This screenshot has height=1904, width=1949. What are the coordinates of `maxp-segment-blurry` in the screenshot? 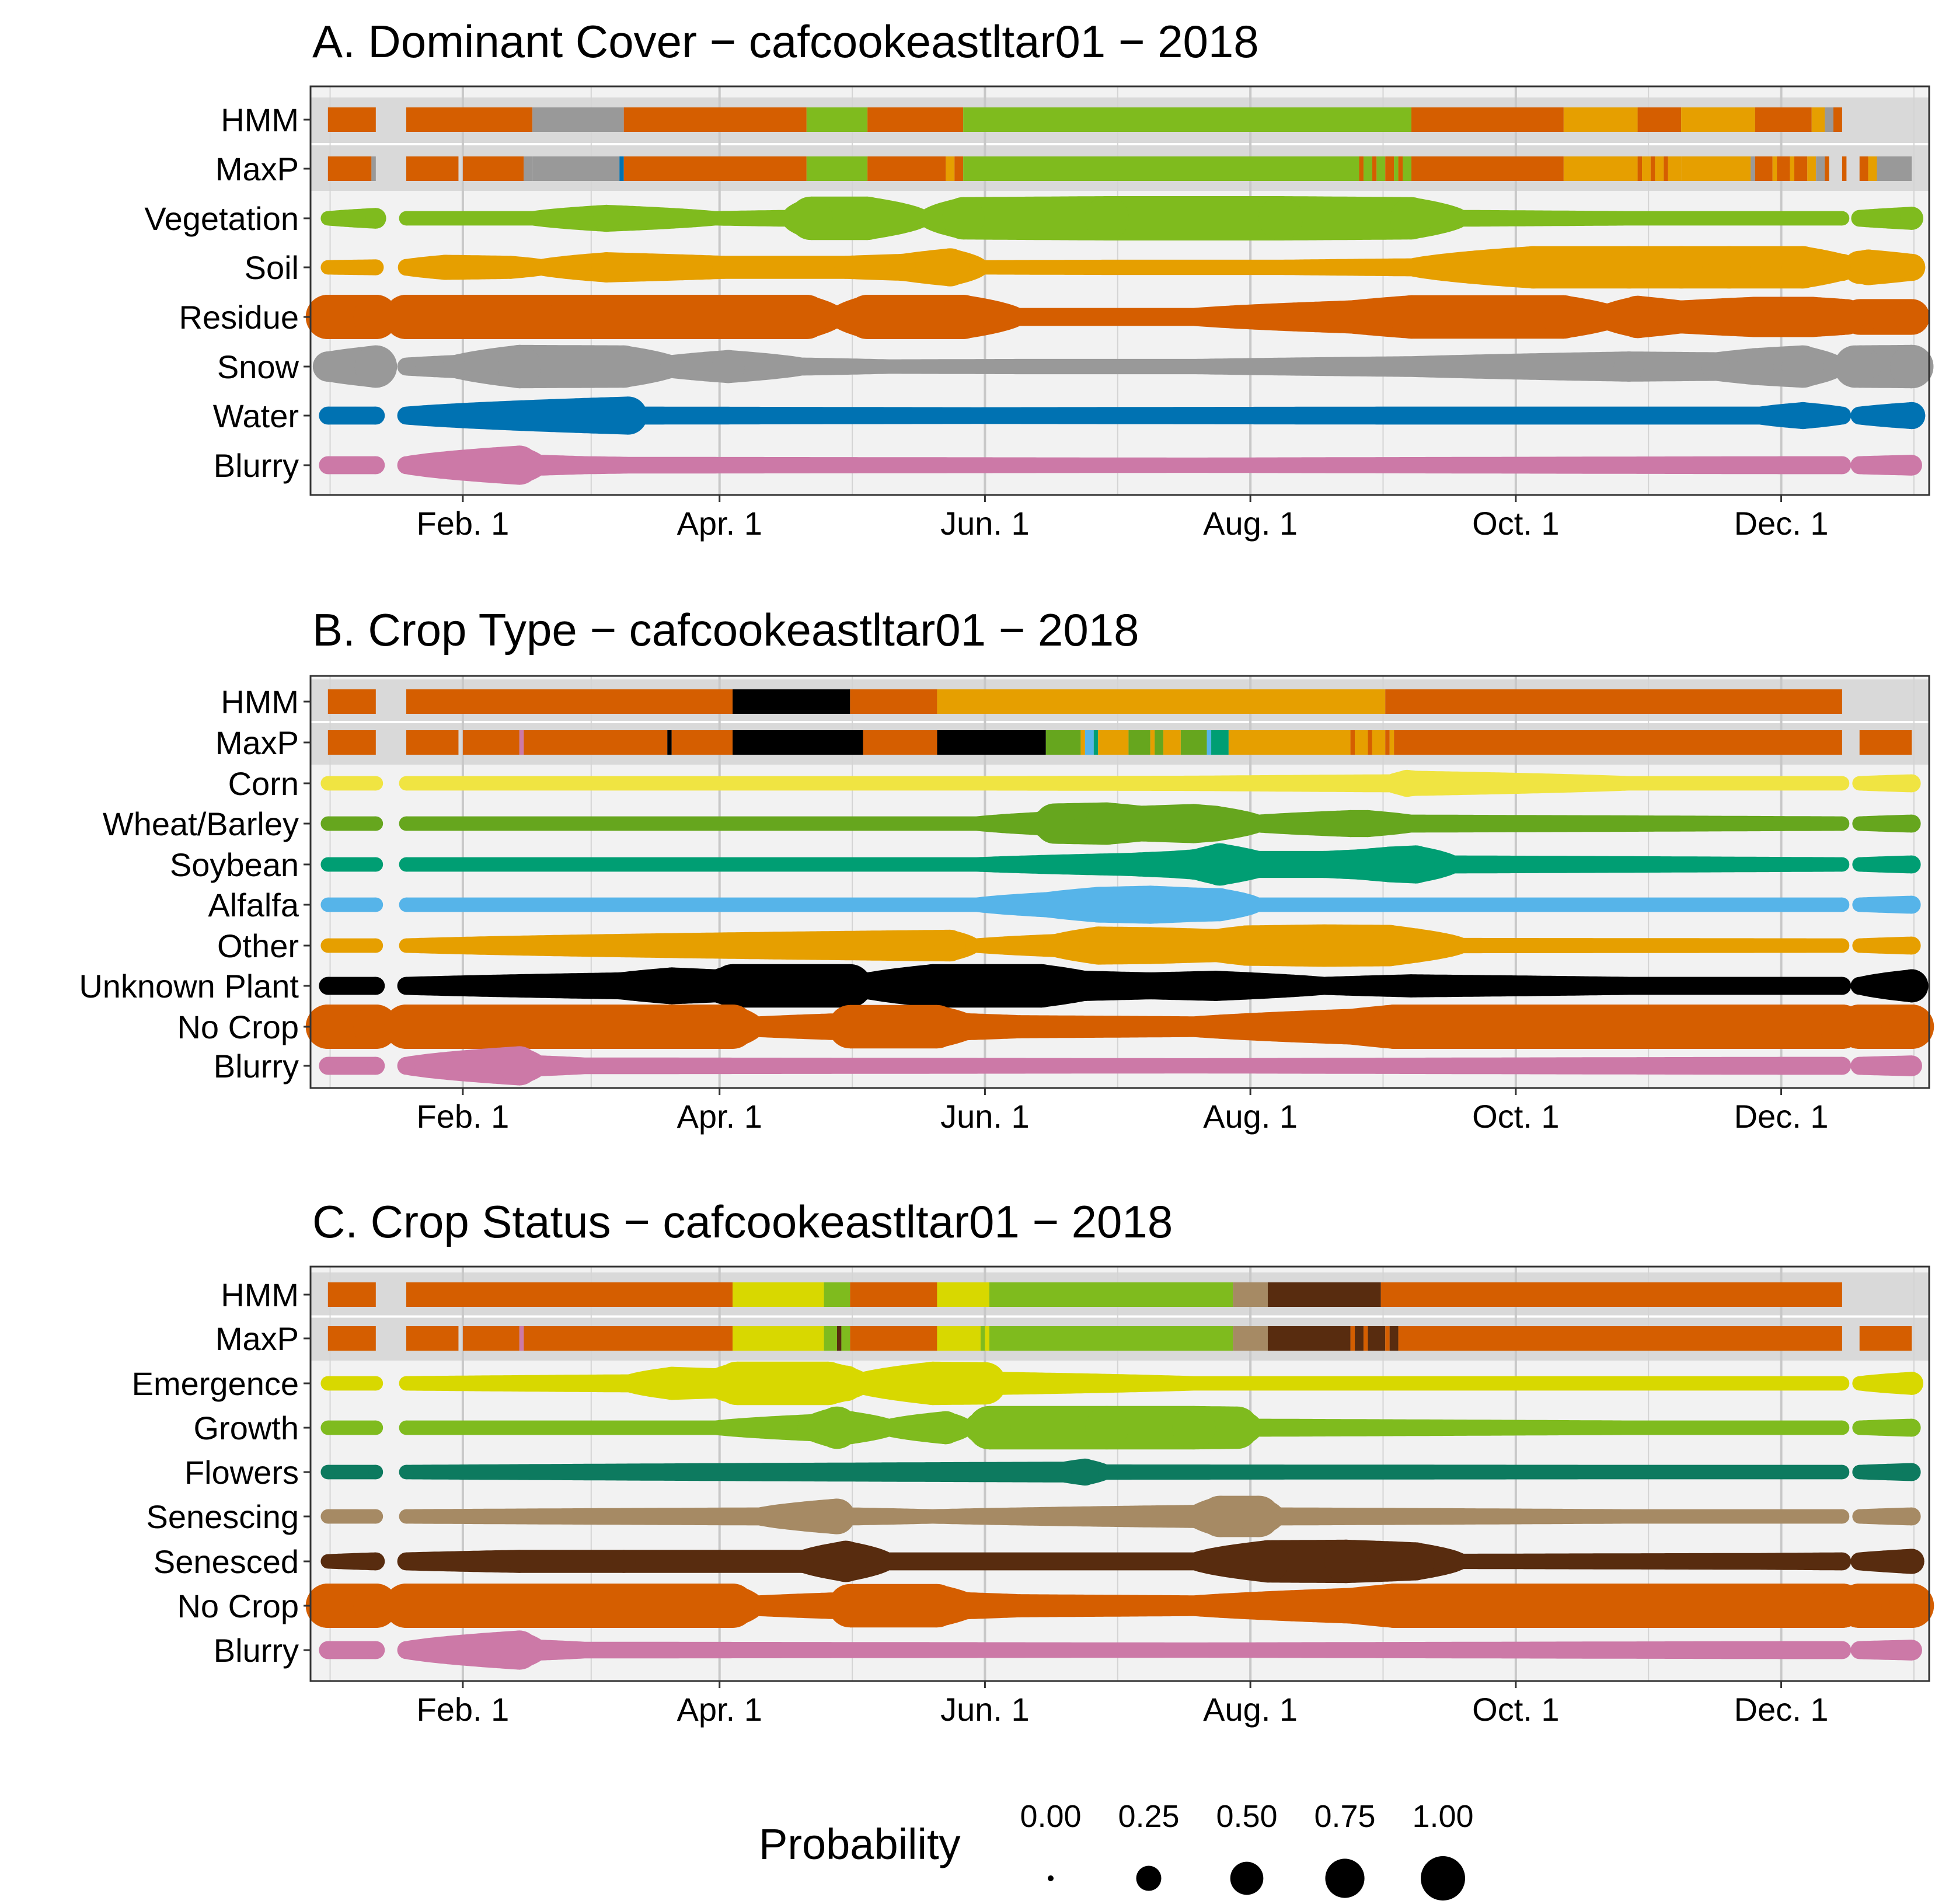 It's located at (521, 1338).